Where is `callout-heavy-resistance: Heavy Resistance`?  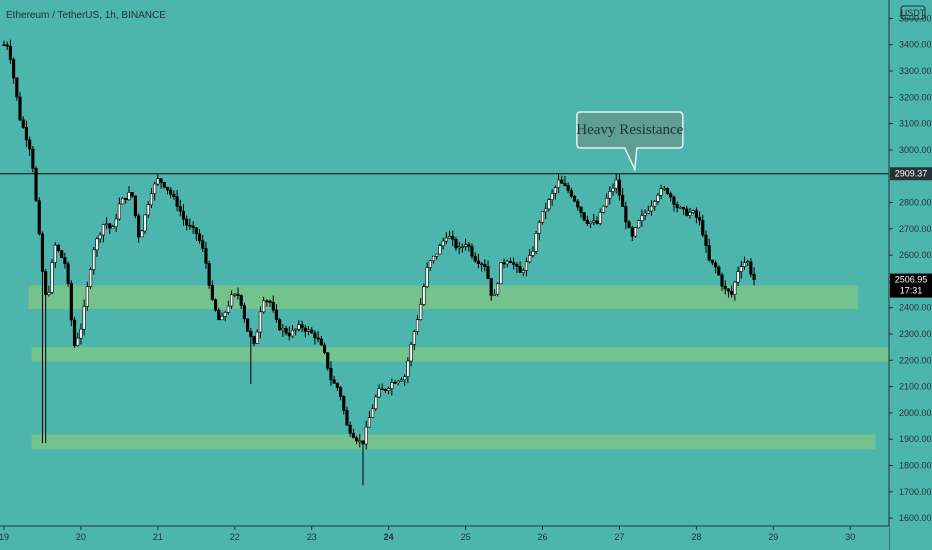 callout-heavy-resistance: Heavy Resistance is located at coordinates (630, 142).